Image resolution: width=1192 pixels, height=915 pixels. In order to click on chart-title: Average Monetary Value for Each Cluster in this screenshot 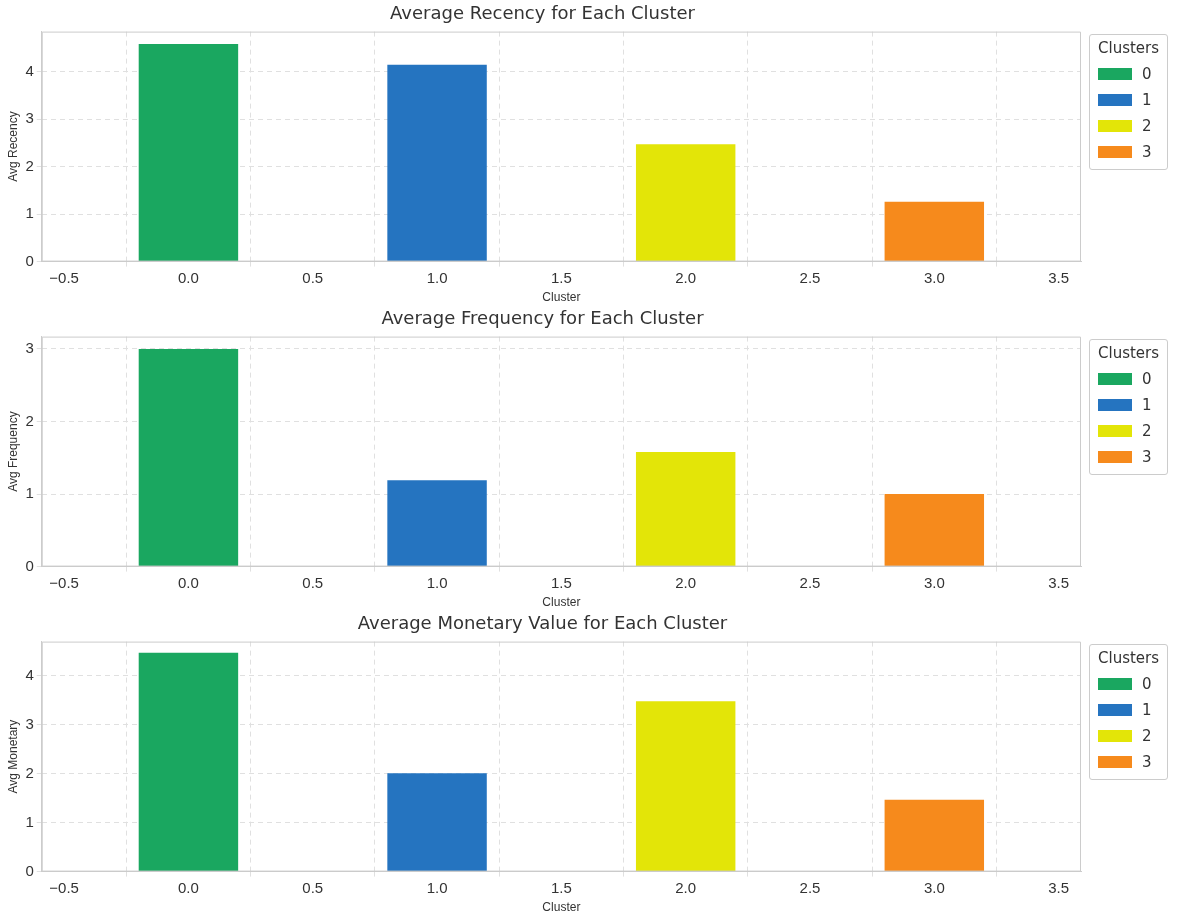, I will do `click(542, 623)`.